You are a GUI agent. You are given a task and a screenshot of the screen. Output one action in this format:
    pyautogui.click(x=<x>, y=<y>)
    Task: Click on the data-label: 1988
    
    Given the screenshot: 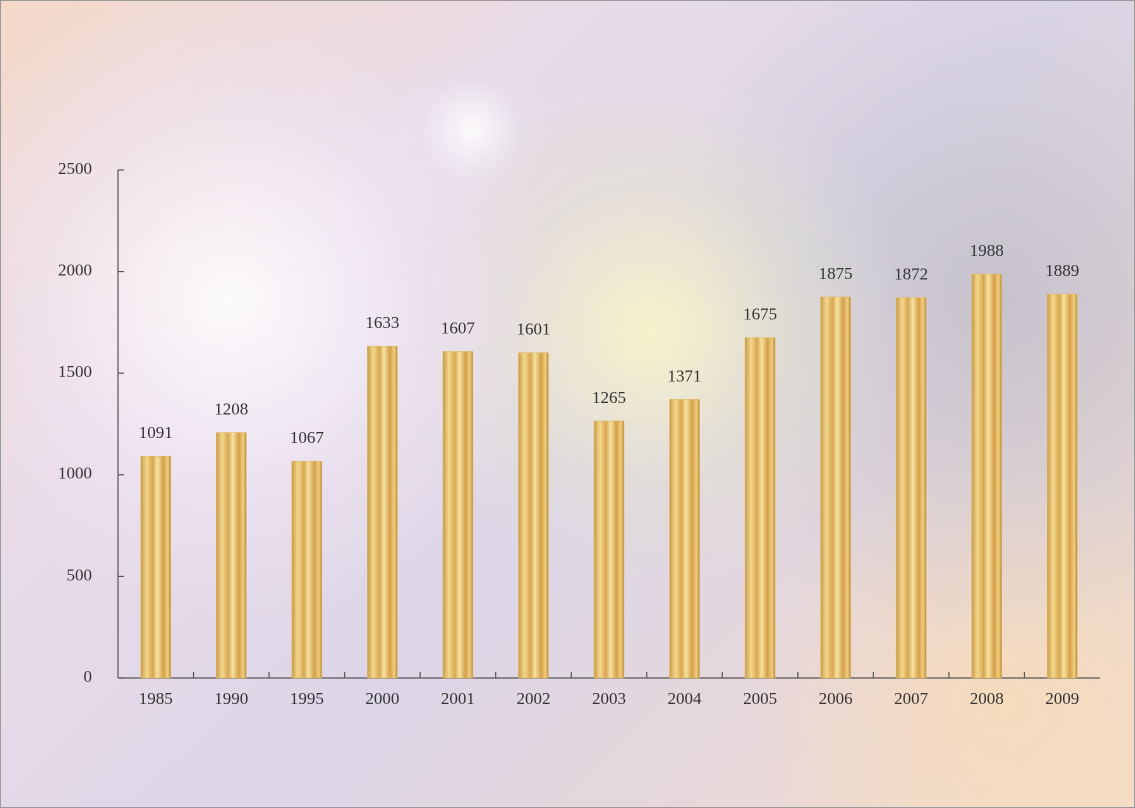 What is the action you would take?
    pyautogui.click(x=987, y=250)
    